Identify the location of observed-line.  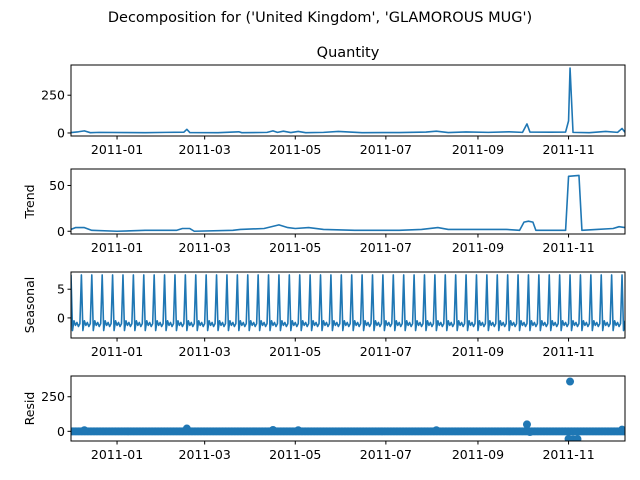
(348, 100).